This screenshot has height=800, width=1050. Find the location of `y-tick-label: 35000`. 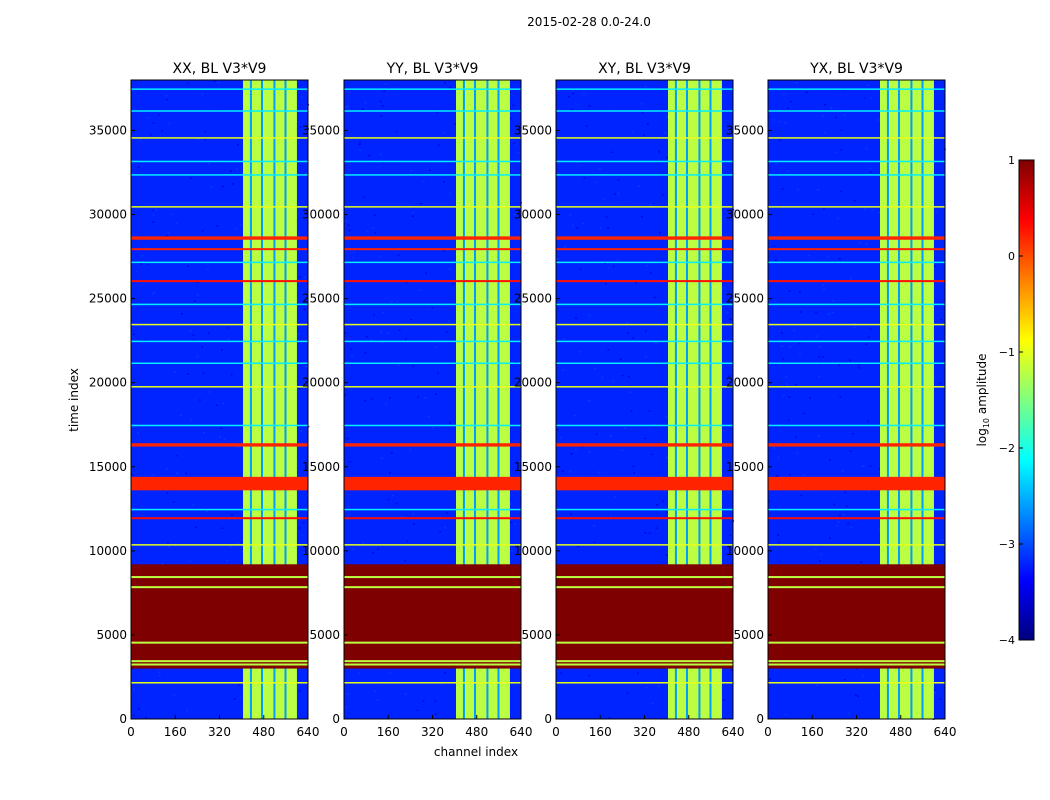

y-tick-label: 35000 is located at coordinates (108, 130).